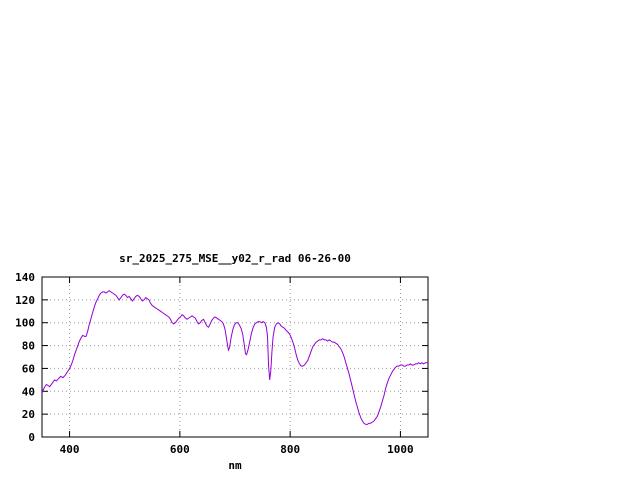 The height and width of the screenshot is (480, 640). I want to click on x-axis-label: nm, so click(235, 465).